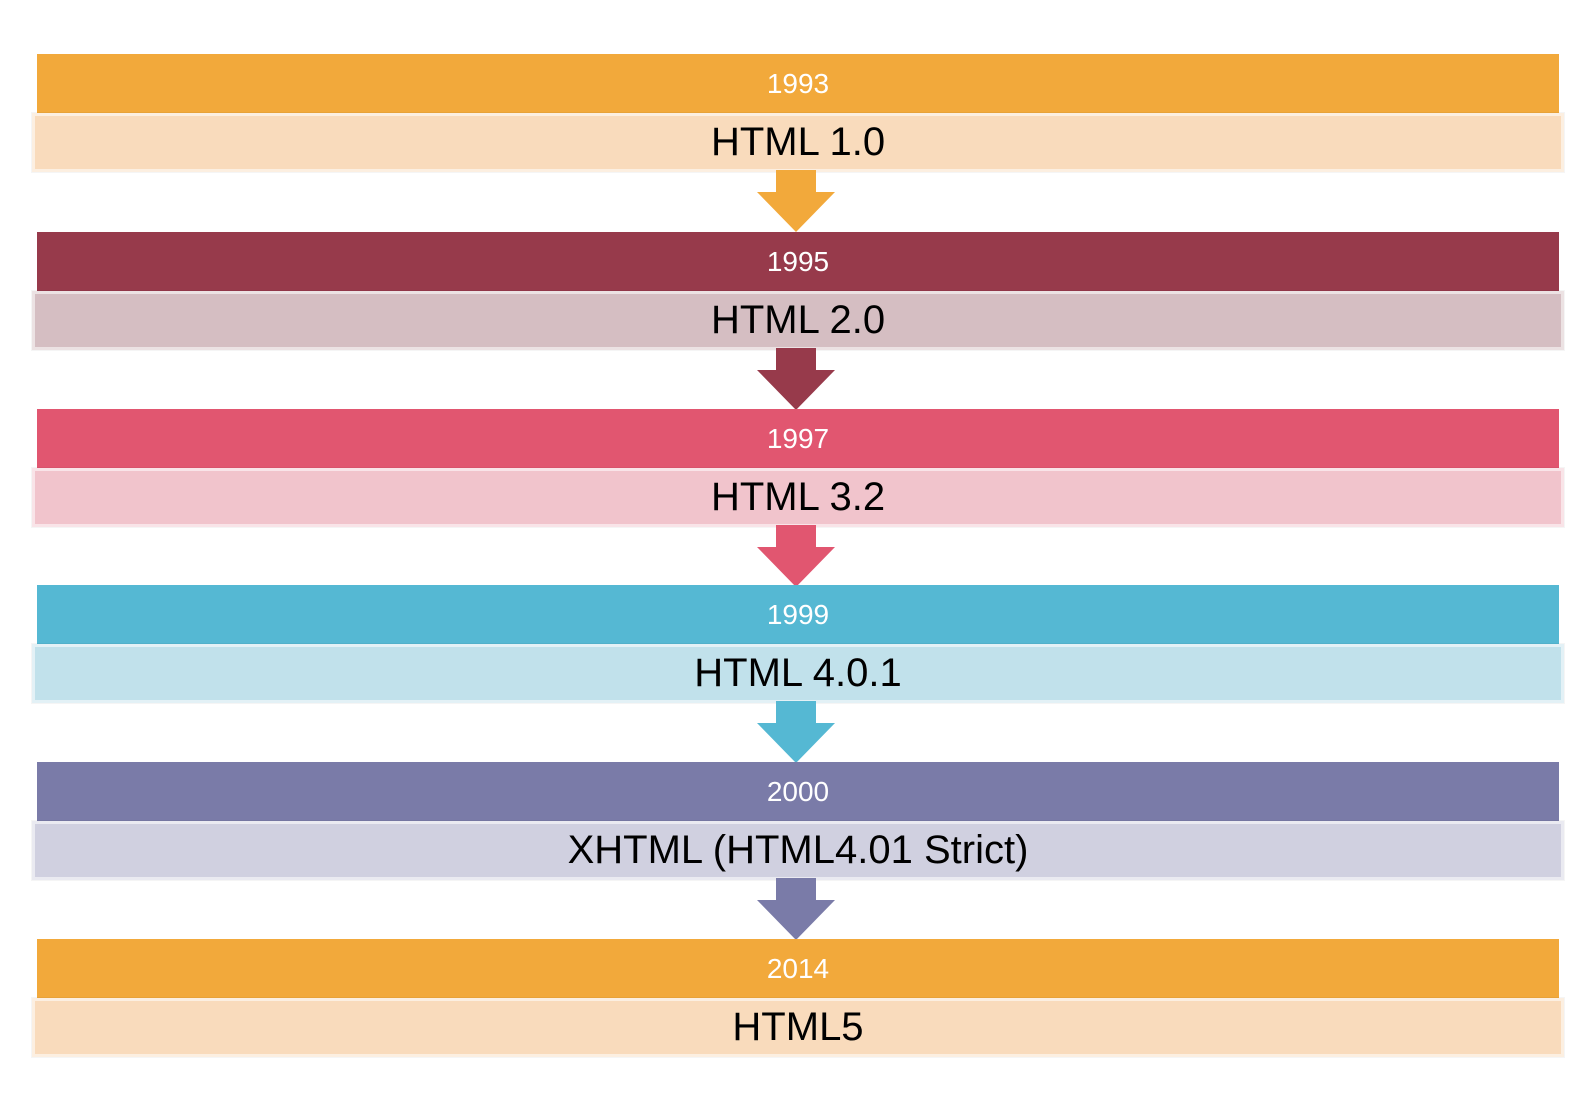 The width and height of the screenshot is (1592, 1106). Describe the element at coordinates (798, 673) in the screenshot. I see `version-box: HTML 4.0.1` at that location.